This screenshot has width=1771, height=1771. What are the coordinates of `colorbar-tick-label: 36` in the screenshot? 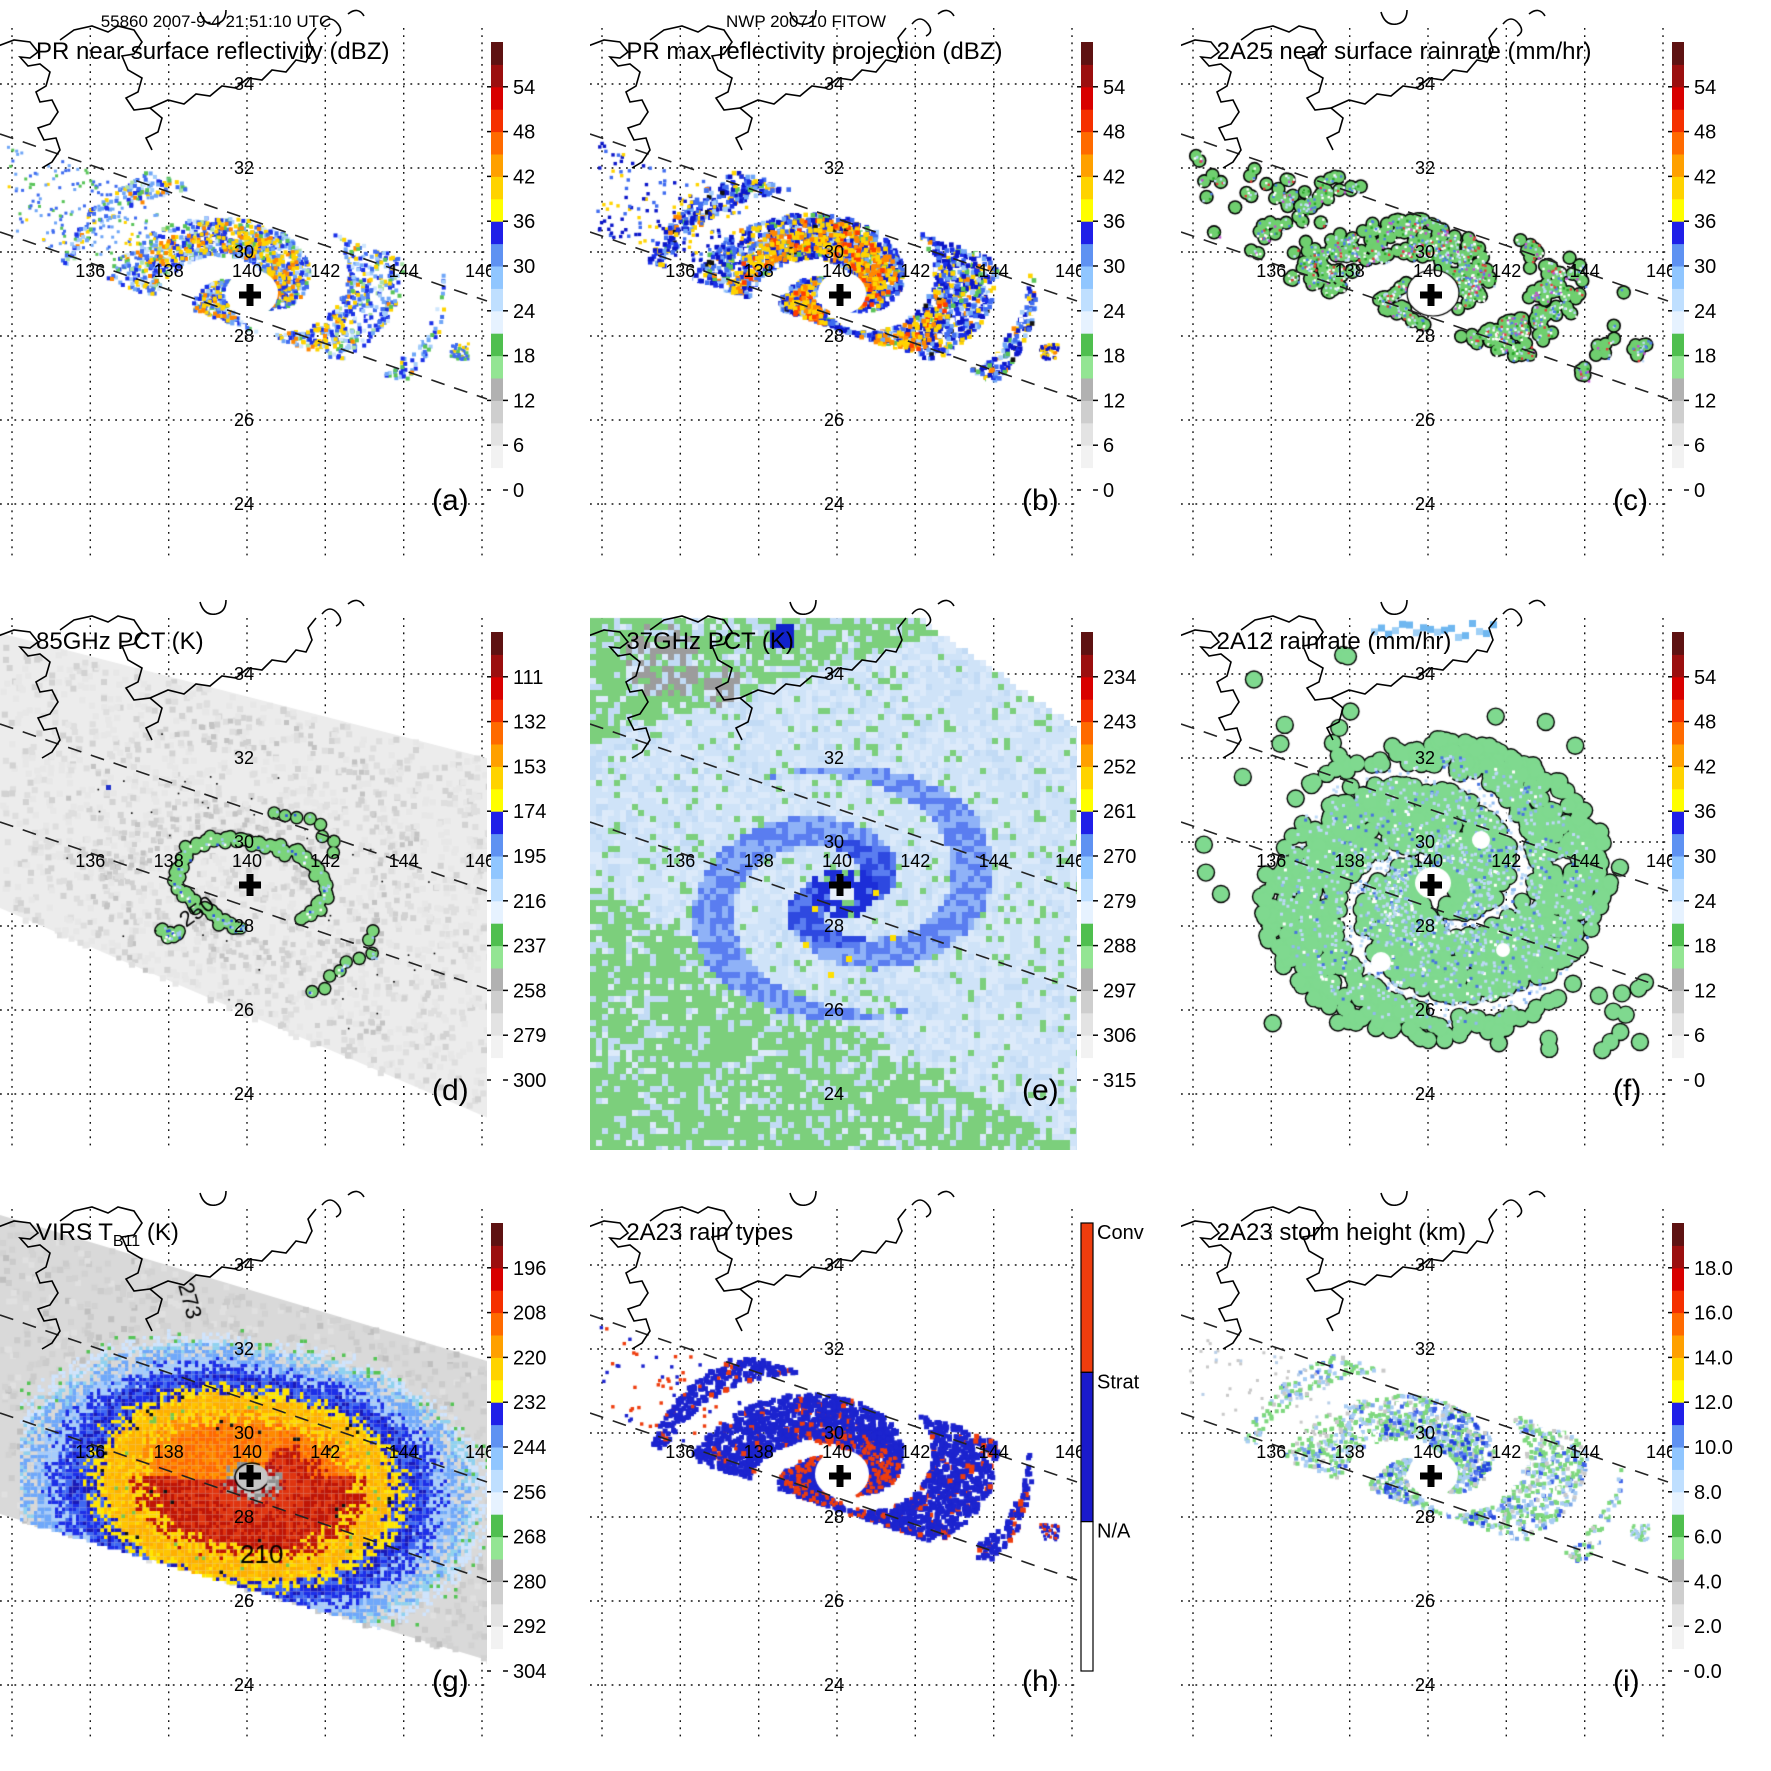 It's located at (1705, 222).